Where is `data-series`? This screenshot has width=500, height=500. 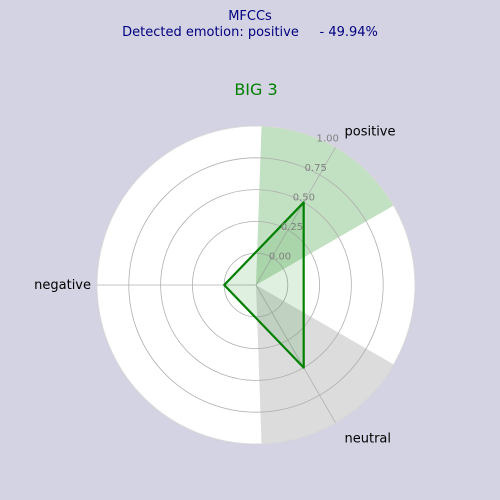
data-series is located at coordinates (264, 285).